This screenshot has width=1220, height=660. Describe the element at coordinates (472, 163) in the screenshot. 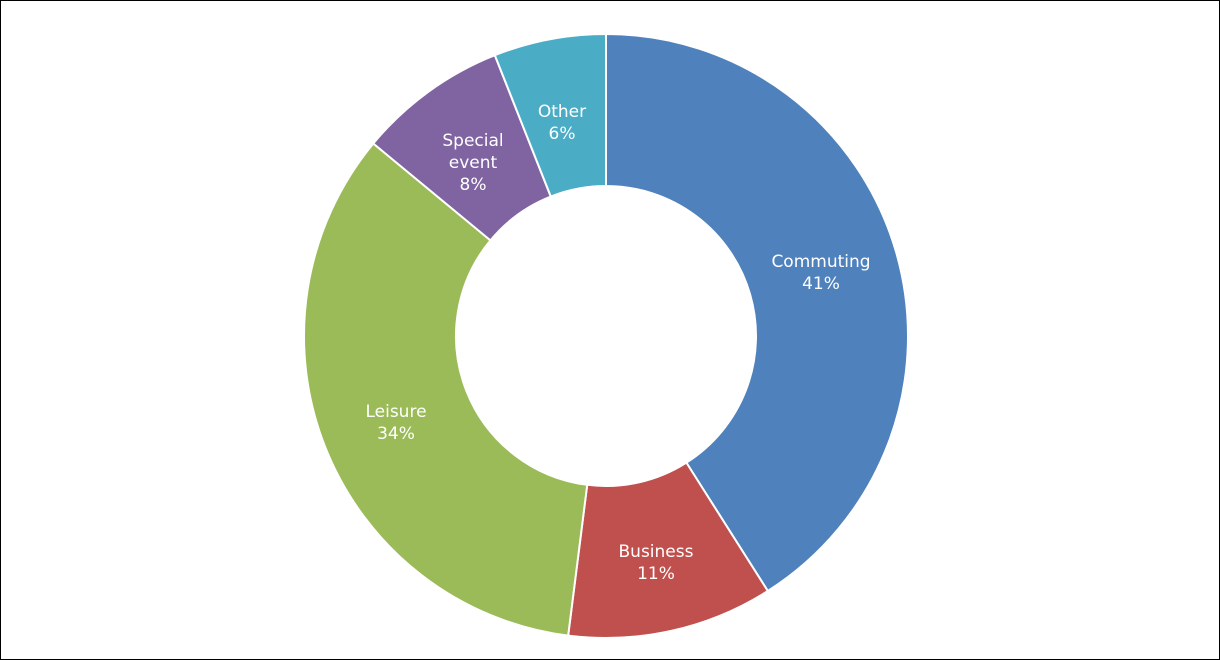

I see `data-label-special-event: Special event 8%` at that location.